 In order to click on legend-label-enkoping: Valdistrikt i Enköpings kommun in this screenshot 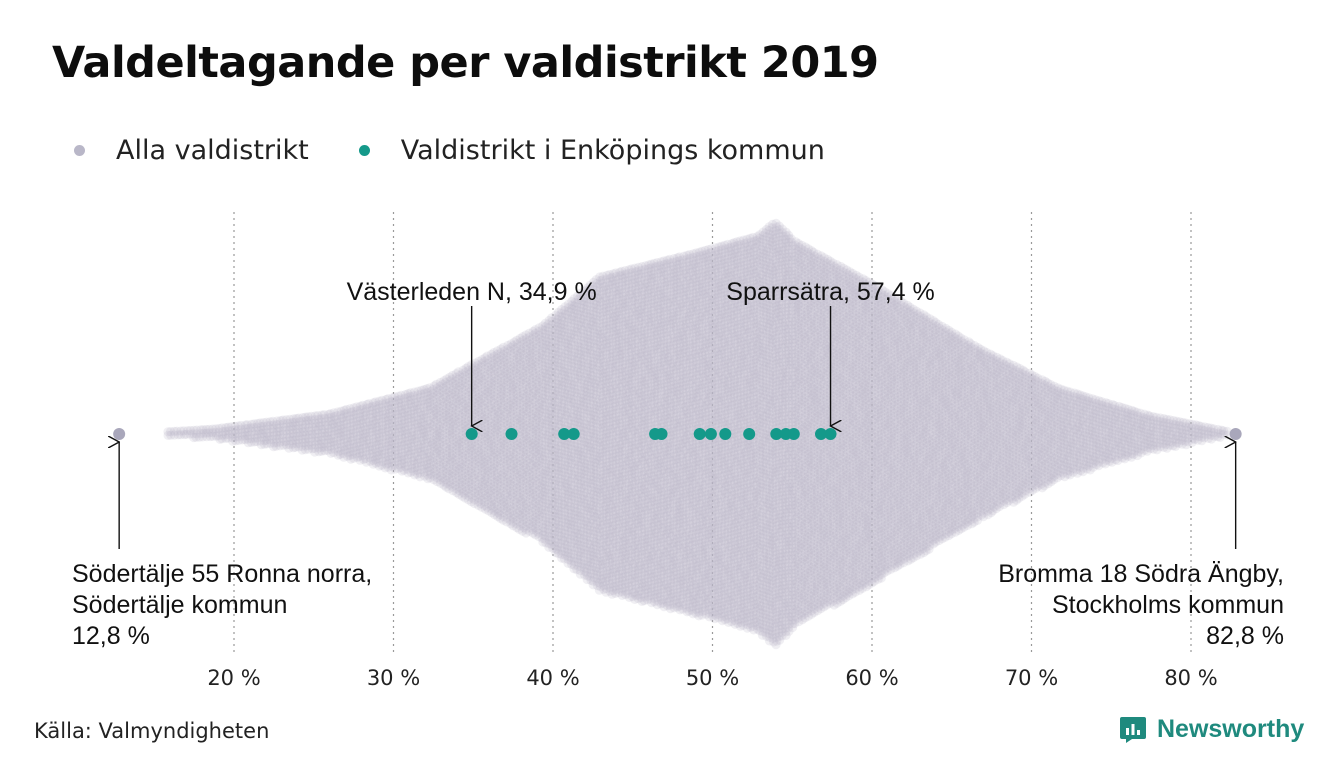, I will do `click(612, 150)`.